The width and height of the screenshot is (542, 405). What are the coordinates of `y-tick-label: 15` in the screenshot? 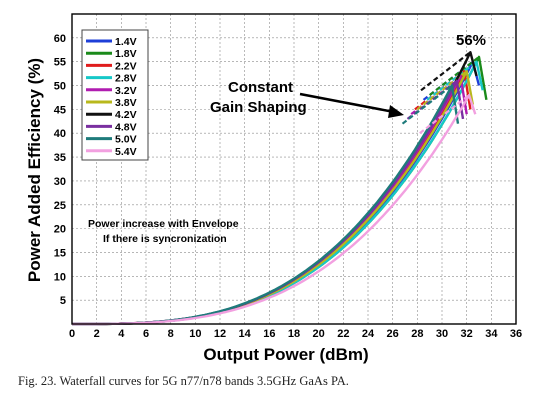 It's located at (60, 253).